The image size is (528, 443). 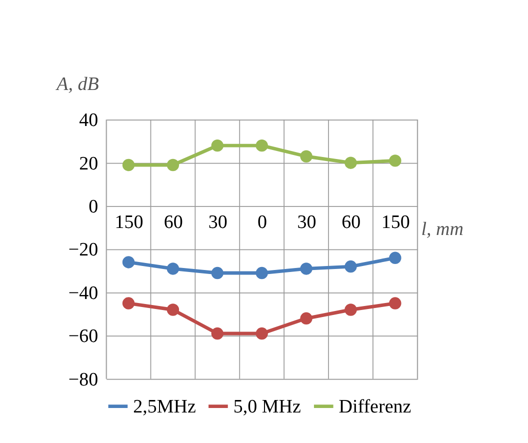 What do you see at coordinates (164, 407) in the screenshot?
I see `legend-label: 2,5MHz` at bounding box center [164, 407].